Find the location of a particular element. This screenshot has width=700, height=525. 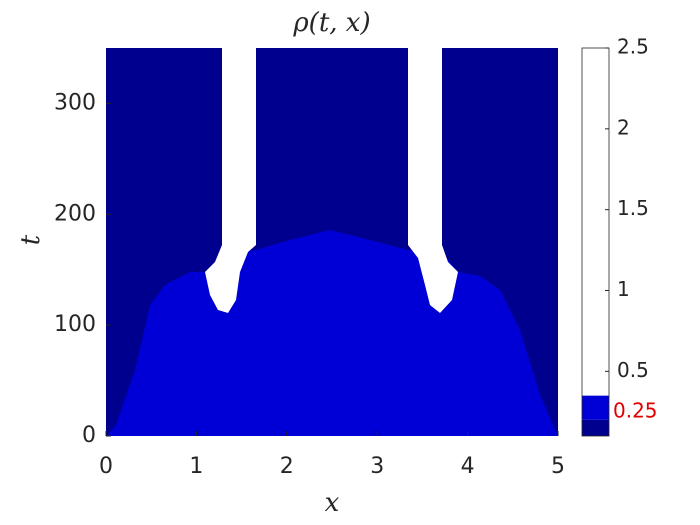

x-tick-label: 1 is located at coordinates (196, 466).